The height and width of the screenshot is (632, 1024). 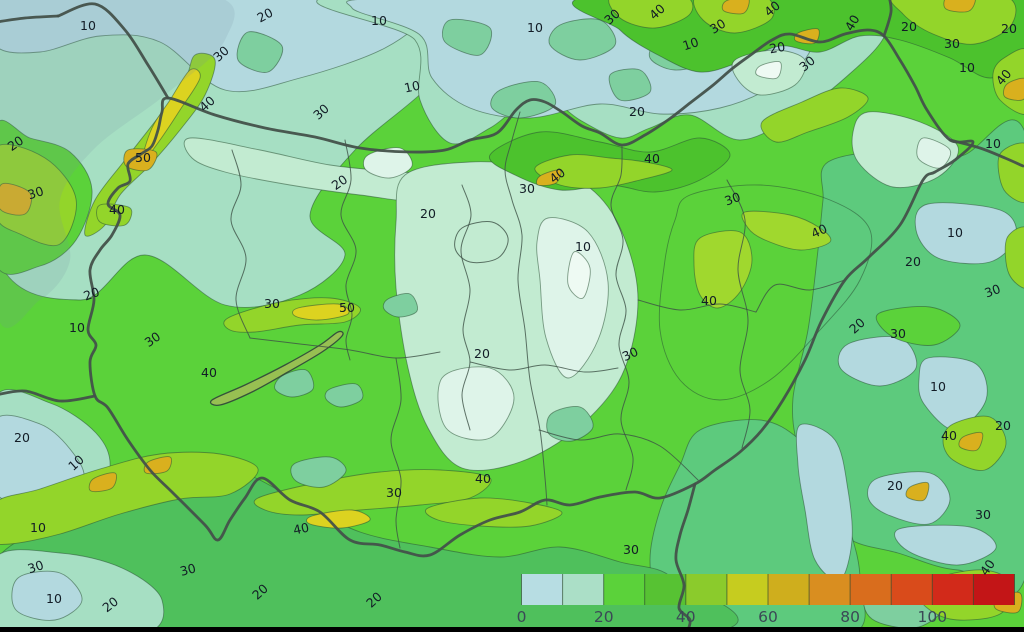 What do you see at coordinates (347, 307) in the screenshot?
I see `contour-label: 50` at bounding box center [347, 307].